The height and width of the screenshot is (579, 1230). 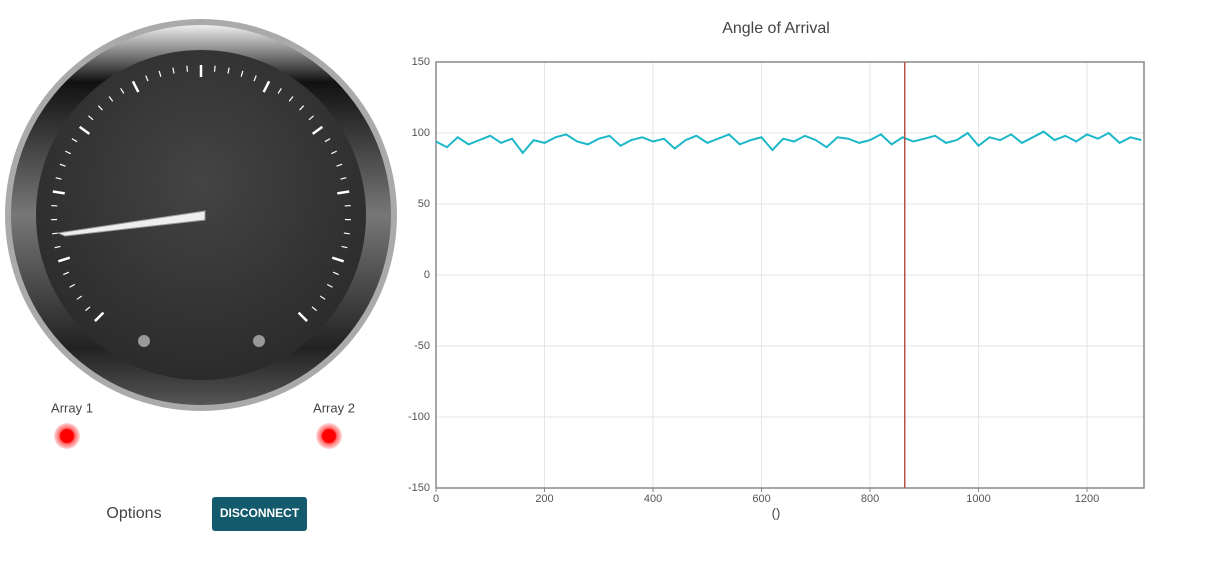 What do you see at coordinates (978, 499) in the screenshot?
I see `x-tick-label: 1000` at bounding box center [978, 499].